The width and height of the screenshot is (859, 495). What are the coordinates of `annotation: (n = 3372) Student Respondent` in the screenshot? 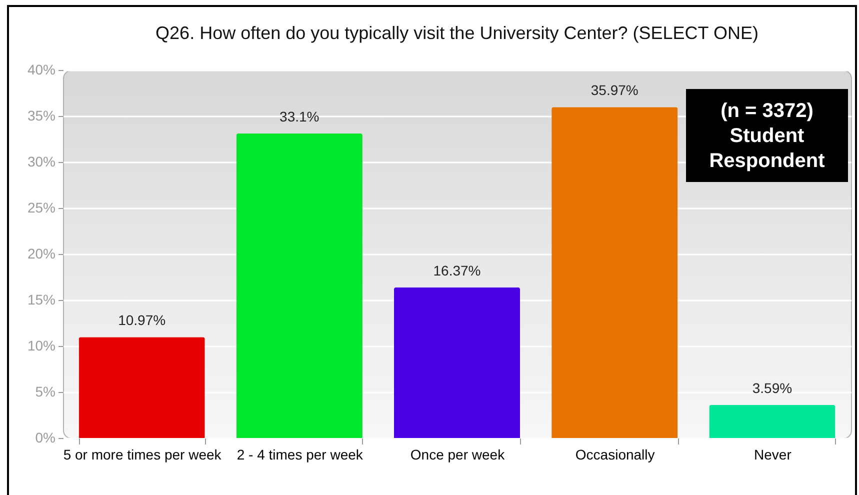 It's located at (767, 135).